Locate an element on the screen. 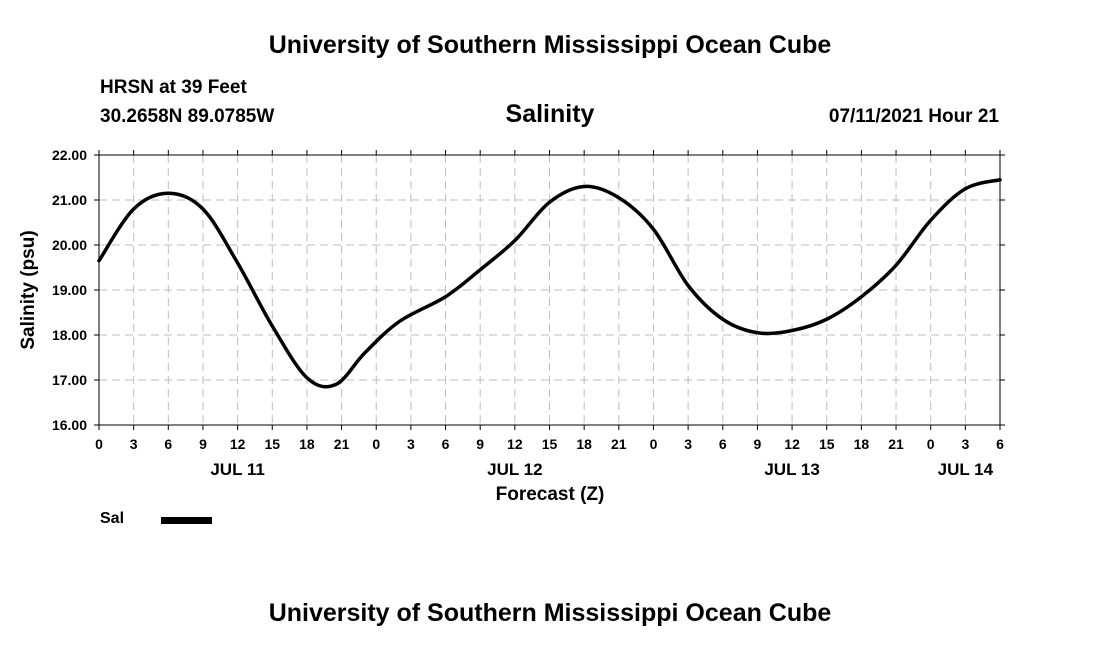 The height and width of the screenshot is (650, 1100). timestamp-label: 07/11/2021 Hour 21 is located at coordinates (913, 116).